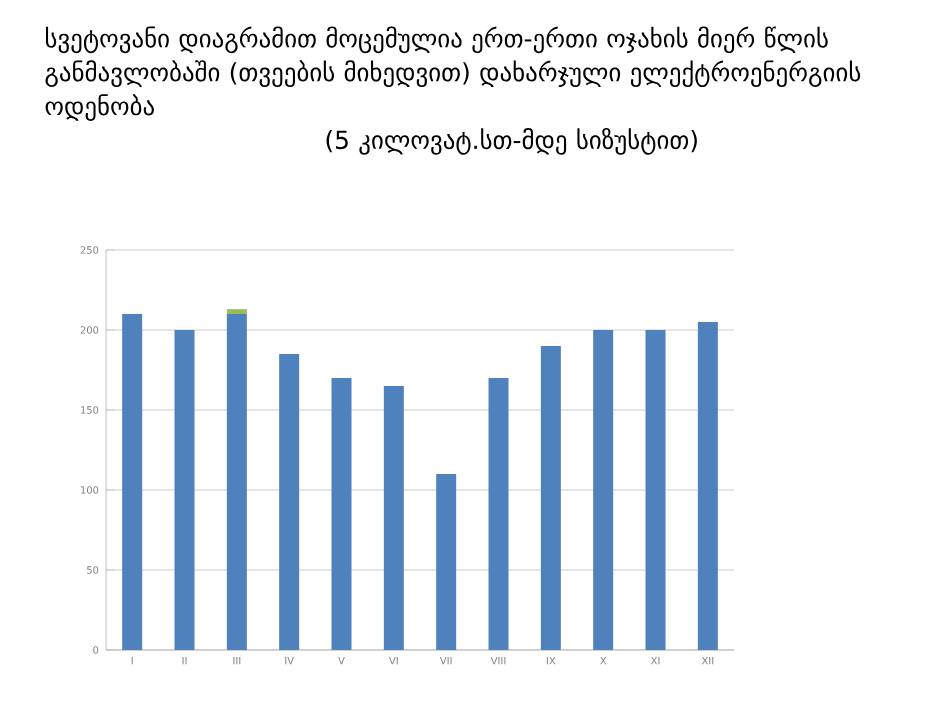 The image size is (948, 710). I want to click on chart-subtitle: (5 კილოვატ.სთ-მდე სიზუსტით), so click(511, 141).